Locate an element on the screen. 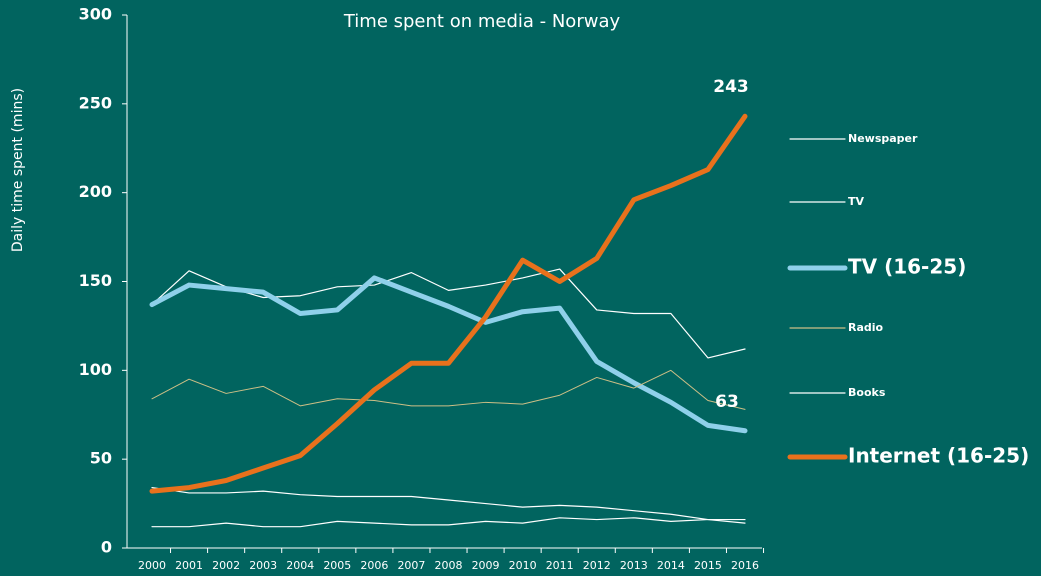  x-tick-label: 2009 is located at coordinates (486, 565).